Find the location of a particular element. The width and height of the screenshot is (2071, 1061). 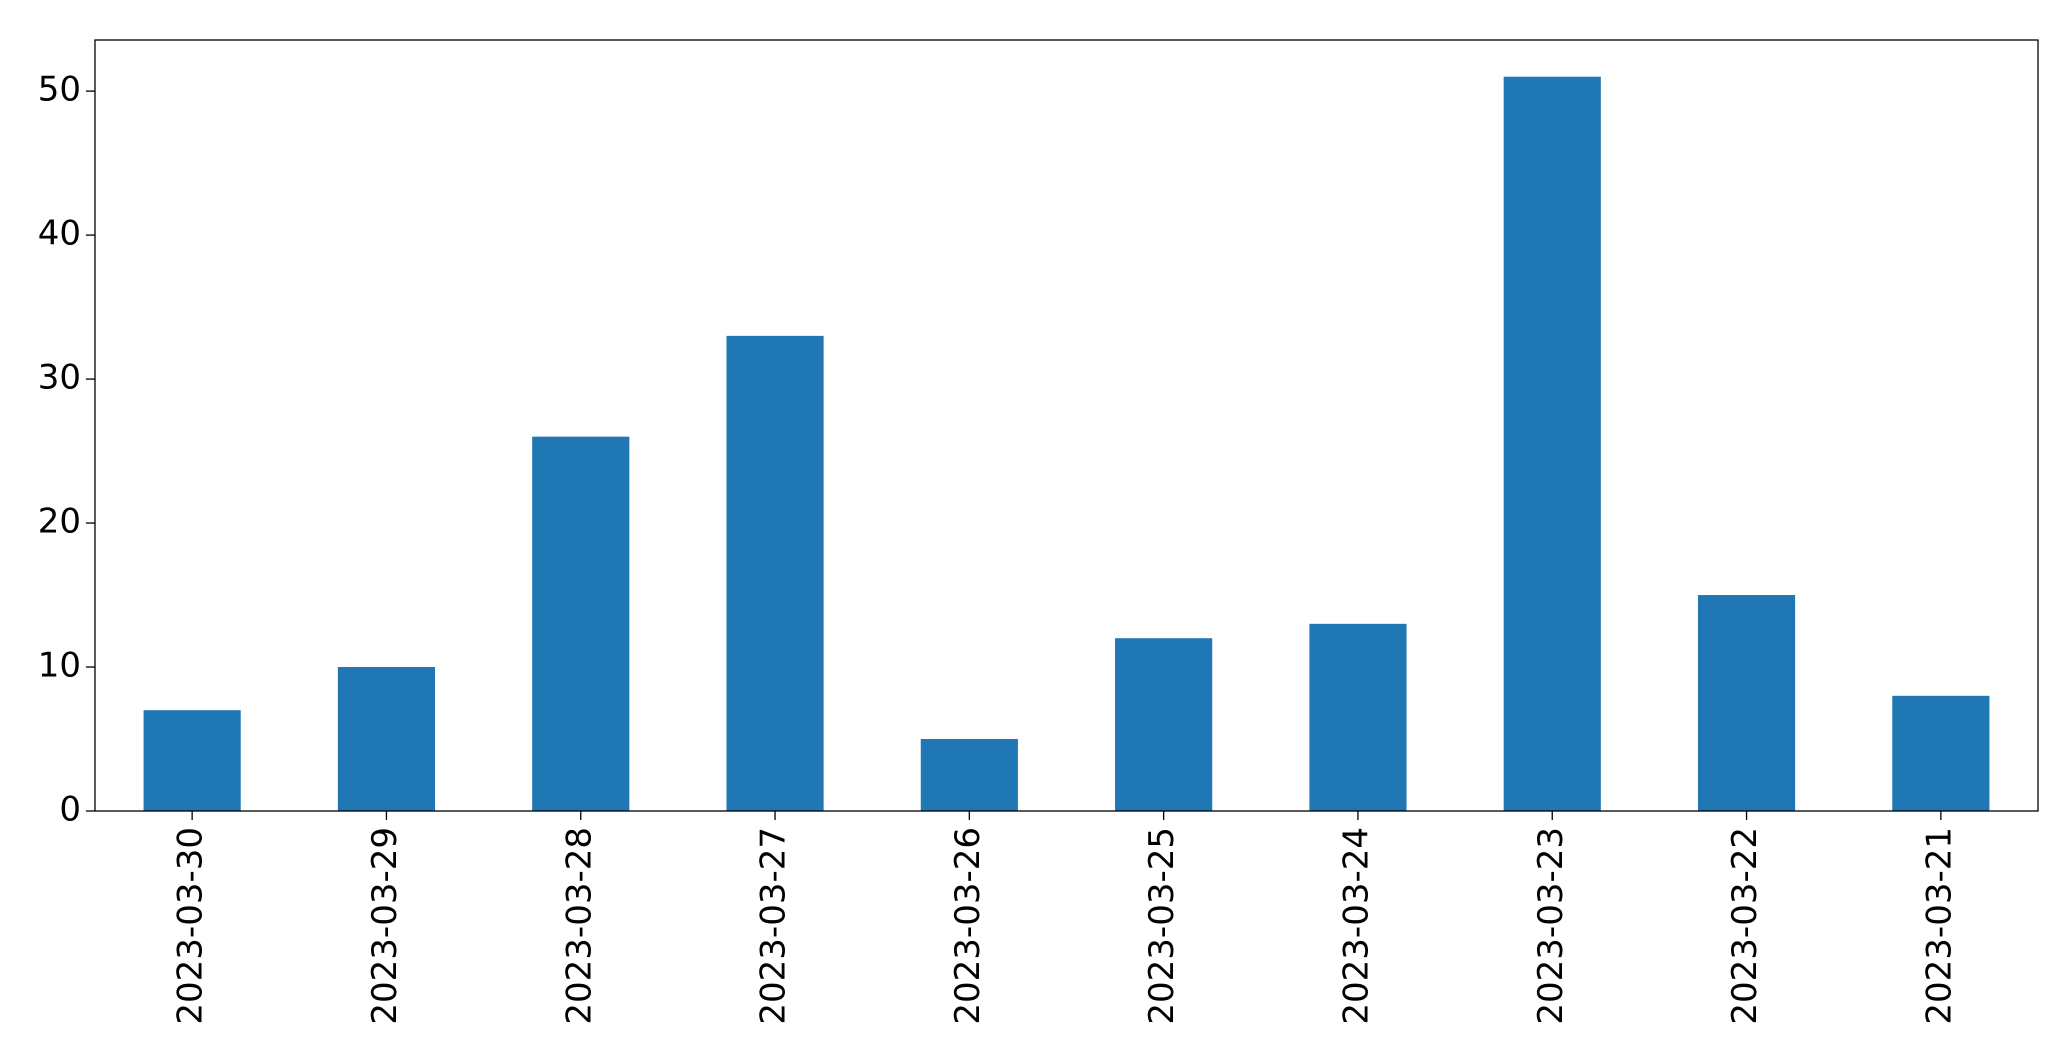

y-tick-label: 50 is located at coordinates (59, 90).